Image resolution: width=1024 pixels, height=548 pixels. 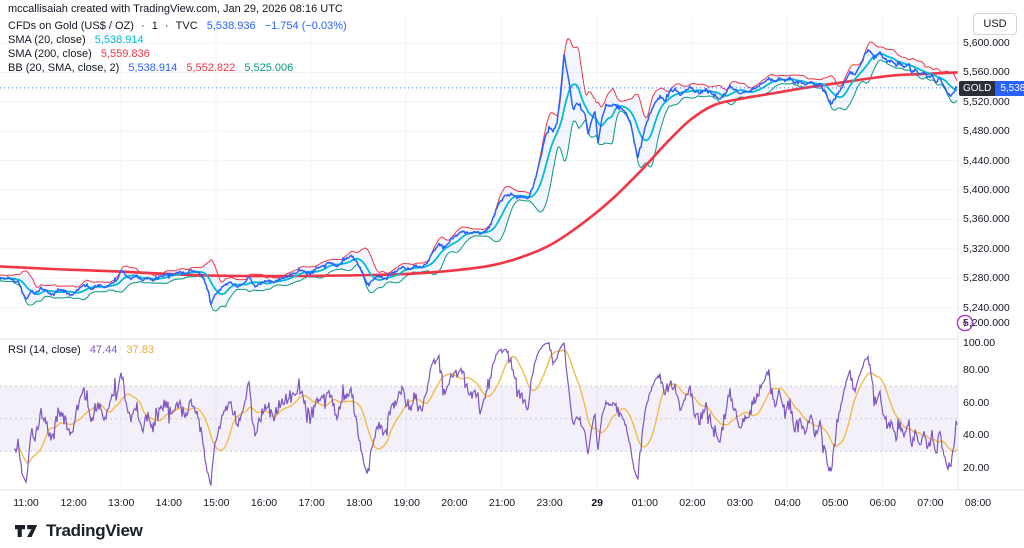 What do you see at coordinates (311, 503) in the screenshot?
I see `time-label: 17:00` at bounding box center [311, 503].